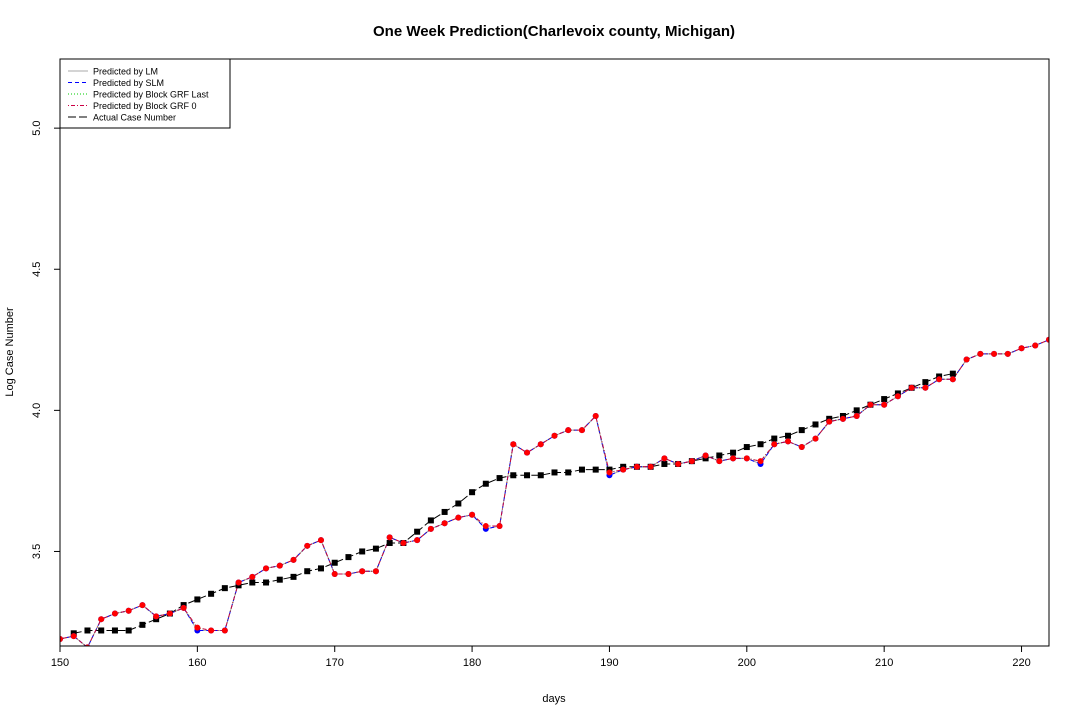 Image resolution: width=1080 pixels, height=720 pixels. I want to click on x-tick-label: 190, so click(609, 663).